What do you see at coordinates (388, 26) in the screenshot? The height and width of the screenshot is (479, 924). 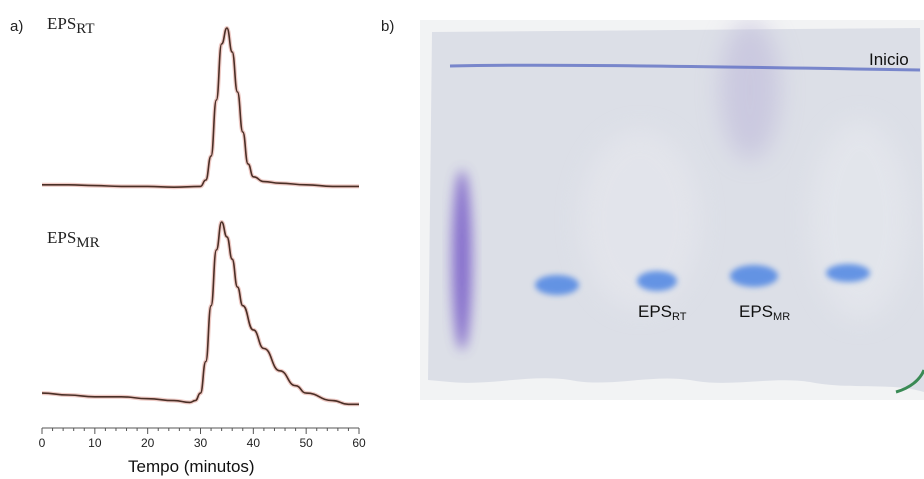 I see `panel-b-label: b)` at bounding box center [388, 26].